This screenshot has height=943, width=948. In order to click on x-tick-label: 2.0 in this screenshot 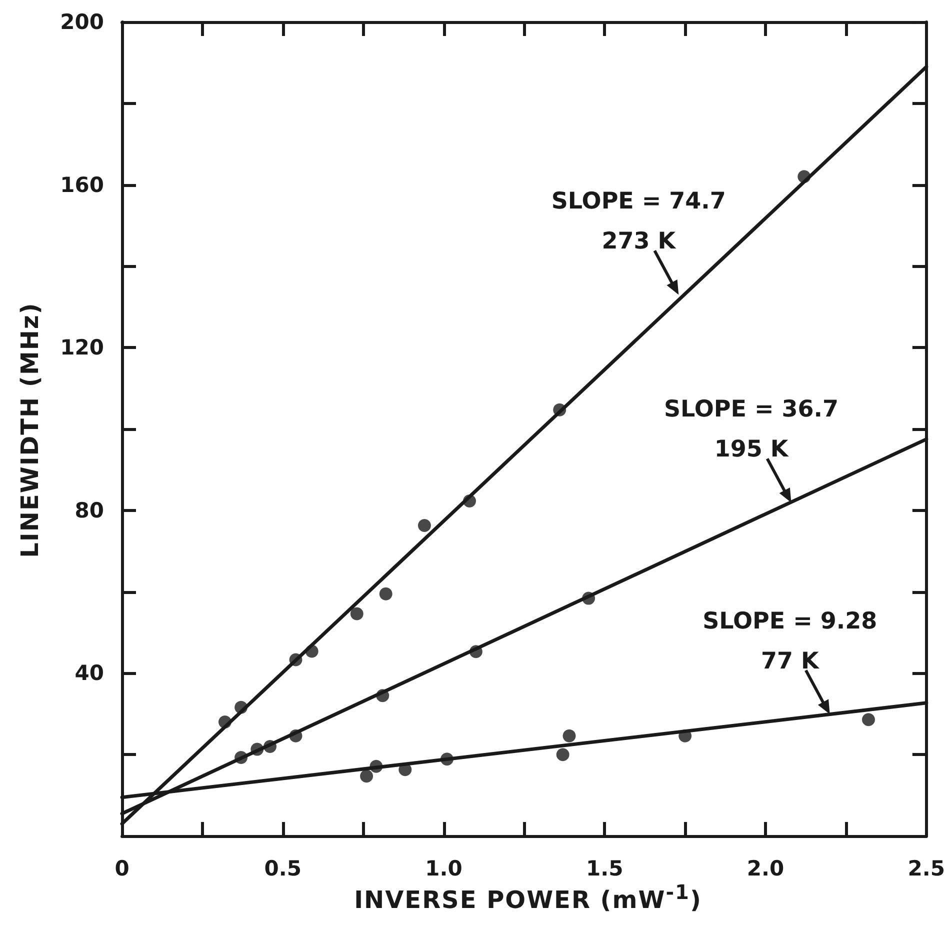, I will do `click(765, 868)`.